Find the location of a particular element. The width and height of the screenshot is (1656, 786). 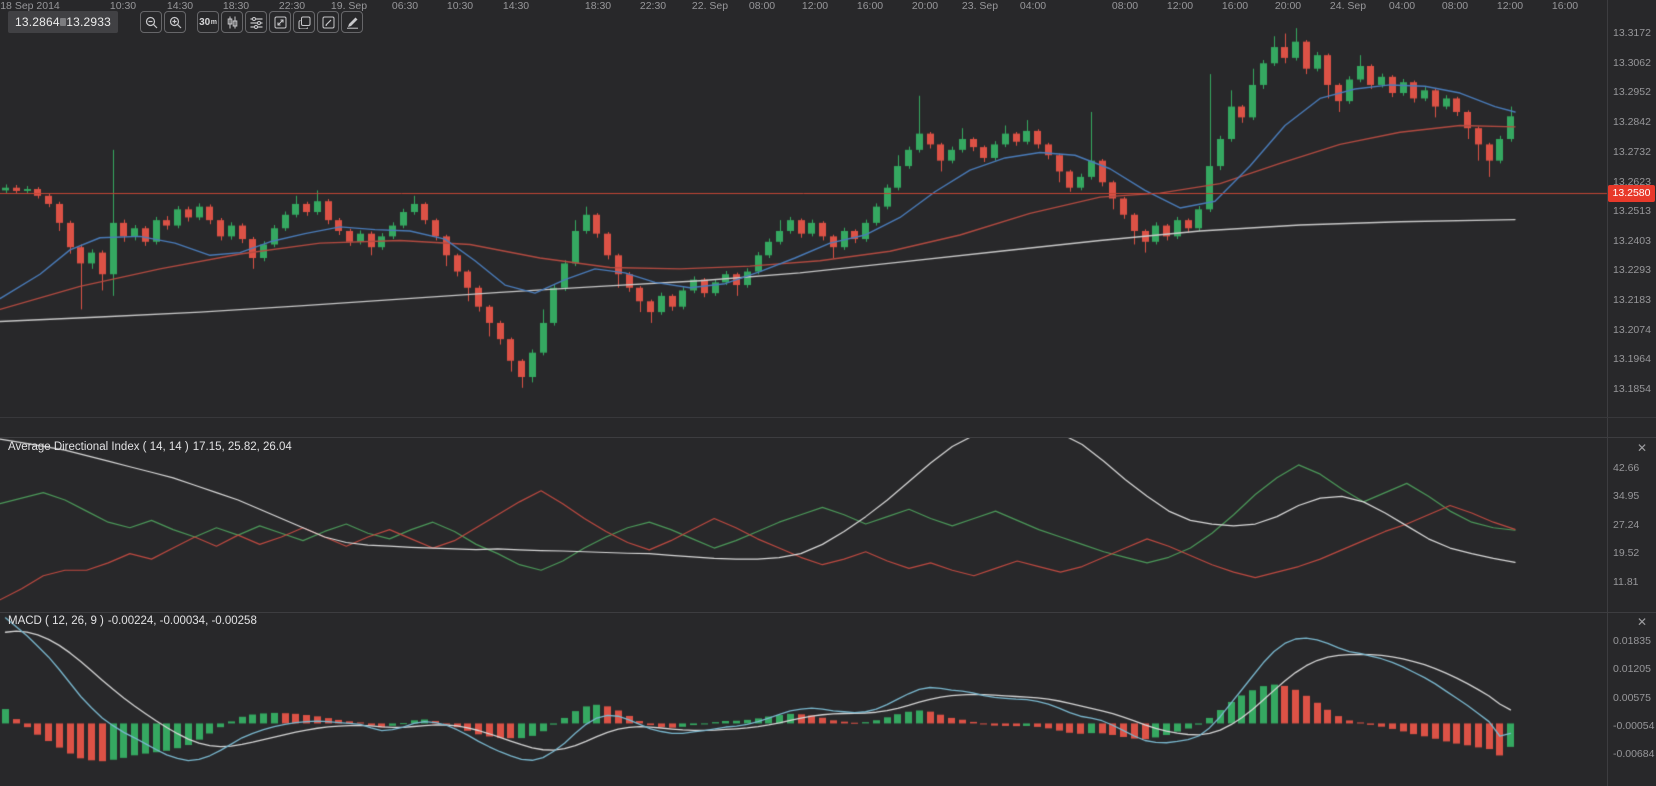

copy-icon is located at coordinates (304, 22).